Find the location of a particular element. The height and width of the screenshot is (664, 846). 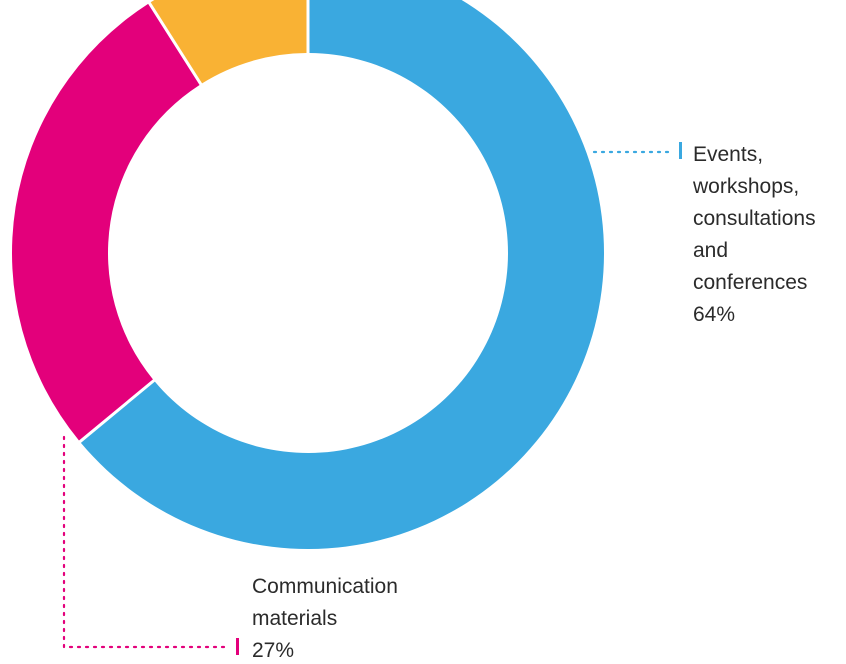

label-communication-line-2: materials is located at coordinates (294, 618).